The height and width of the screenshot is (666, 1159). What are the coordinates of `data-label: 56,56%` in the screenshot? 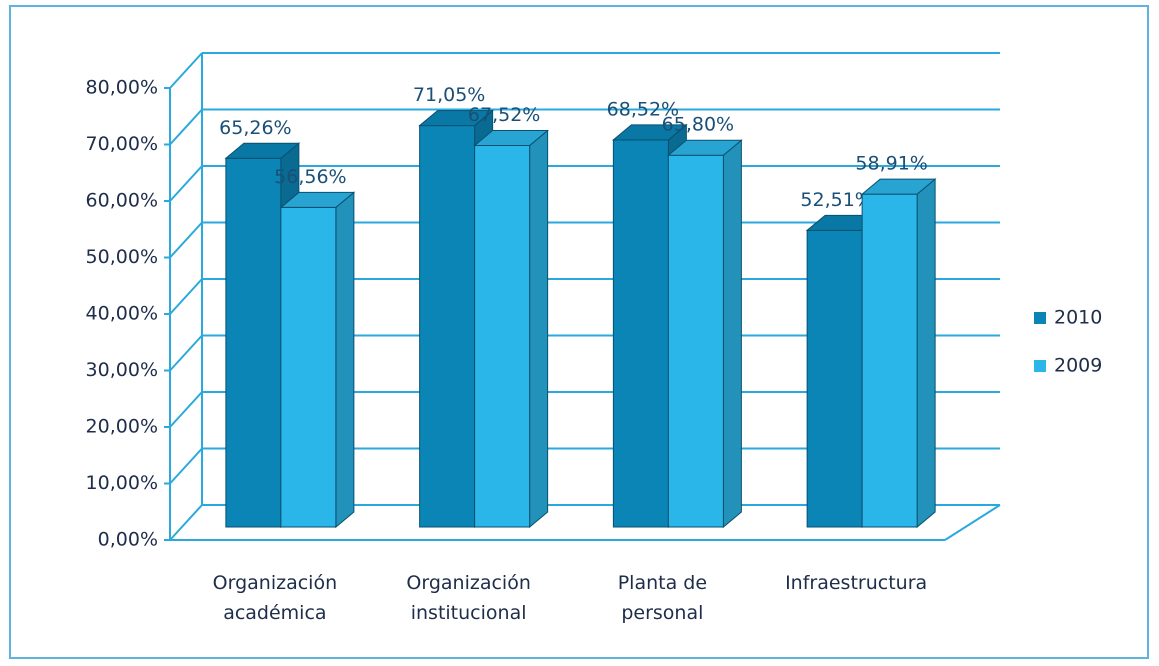 It's located at (310, 177).